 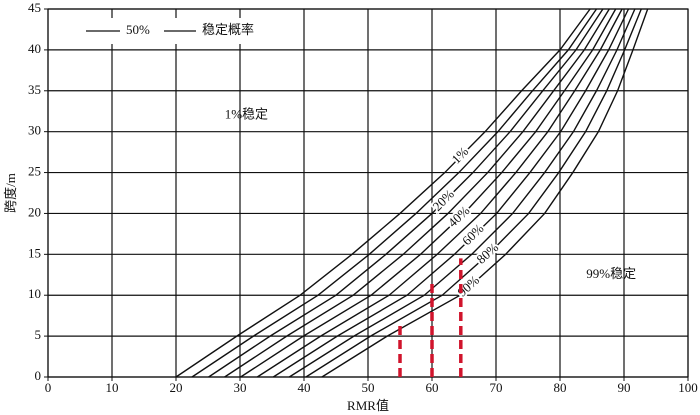 What do you see at coordinates (48, 387) in the screenshot?
I see `x-tick-label: 0` at bounding box center [48, 387].